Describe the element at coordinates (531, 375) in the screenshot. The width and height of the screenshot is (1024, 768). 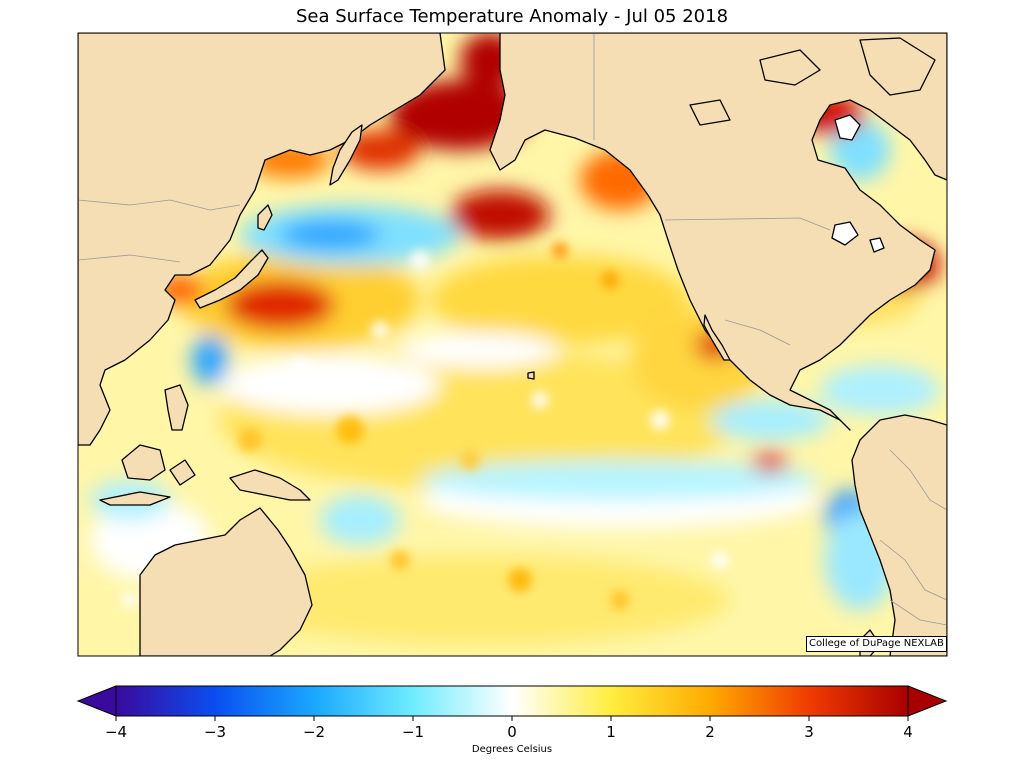
I see `hawaii` at that location.